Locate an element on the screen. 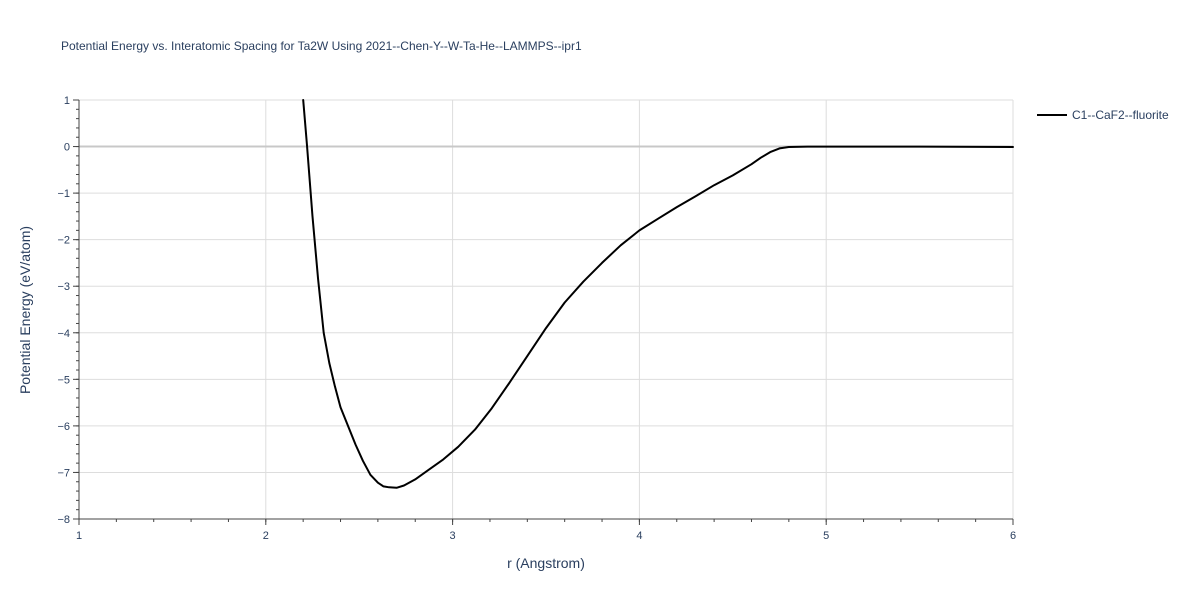 The width and height of the screenshot is (1200, 600). y-tick-label: −3 is located at coordinates (63, 287).